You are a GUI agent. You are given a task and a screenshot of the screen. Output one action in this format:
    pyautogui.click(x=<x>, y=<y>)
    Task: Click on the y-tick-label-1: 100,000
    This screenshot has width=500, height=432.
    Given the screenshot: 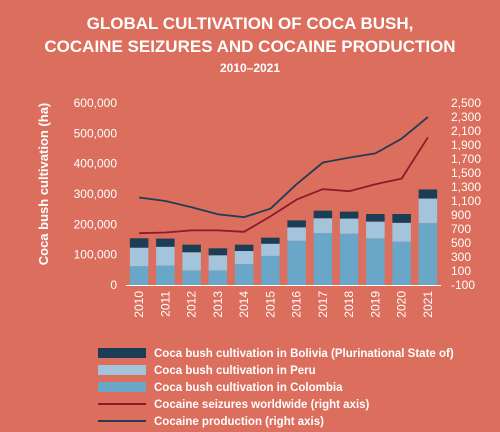 What is the action you would take?
    pyautogui.click(x=96, y=255)
    